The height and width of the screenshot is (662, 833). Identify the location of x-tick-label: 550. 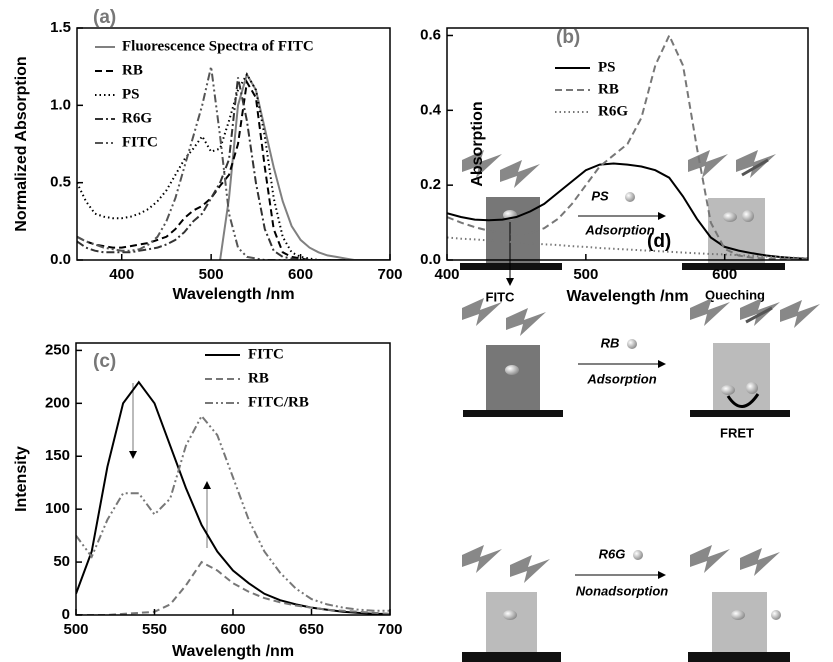
(154, 629).